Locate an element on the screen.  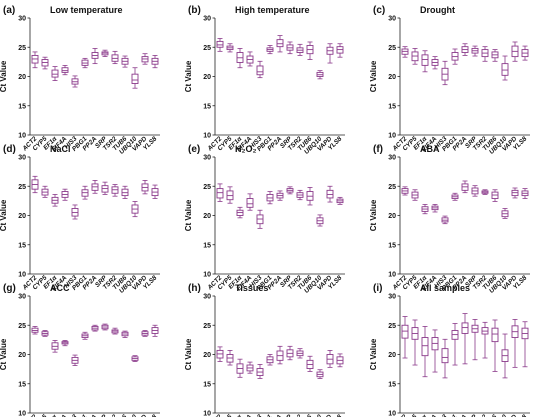
panel-title: All samples is located at coordinates (445, 288).